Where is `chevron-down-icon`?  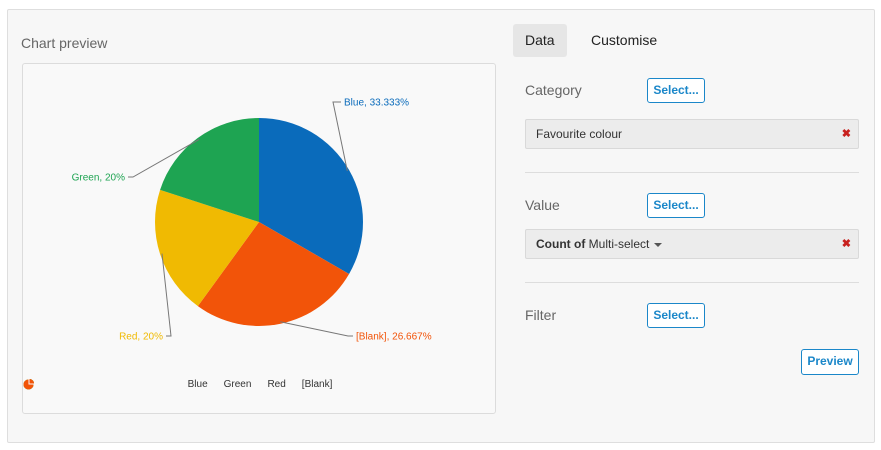
chevron-down-icon is located at coordinates (658, 244).